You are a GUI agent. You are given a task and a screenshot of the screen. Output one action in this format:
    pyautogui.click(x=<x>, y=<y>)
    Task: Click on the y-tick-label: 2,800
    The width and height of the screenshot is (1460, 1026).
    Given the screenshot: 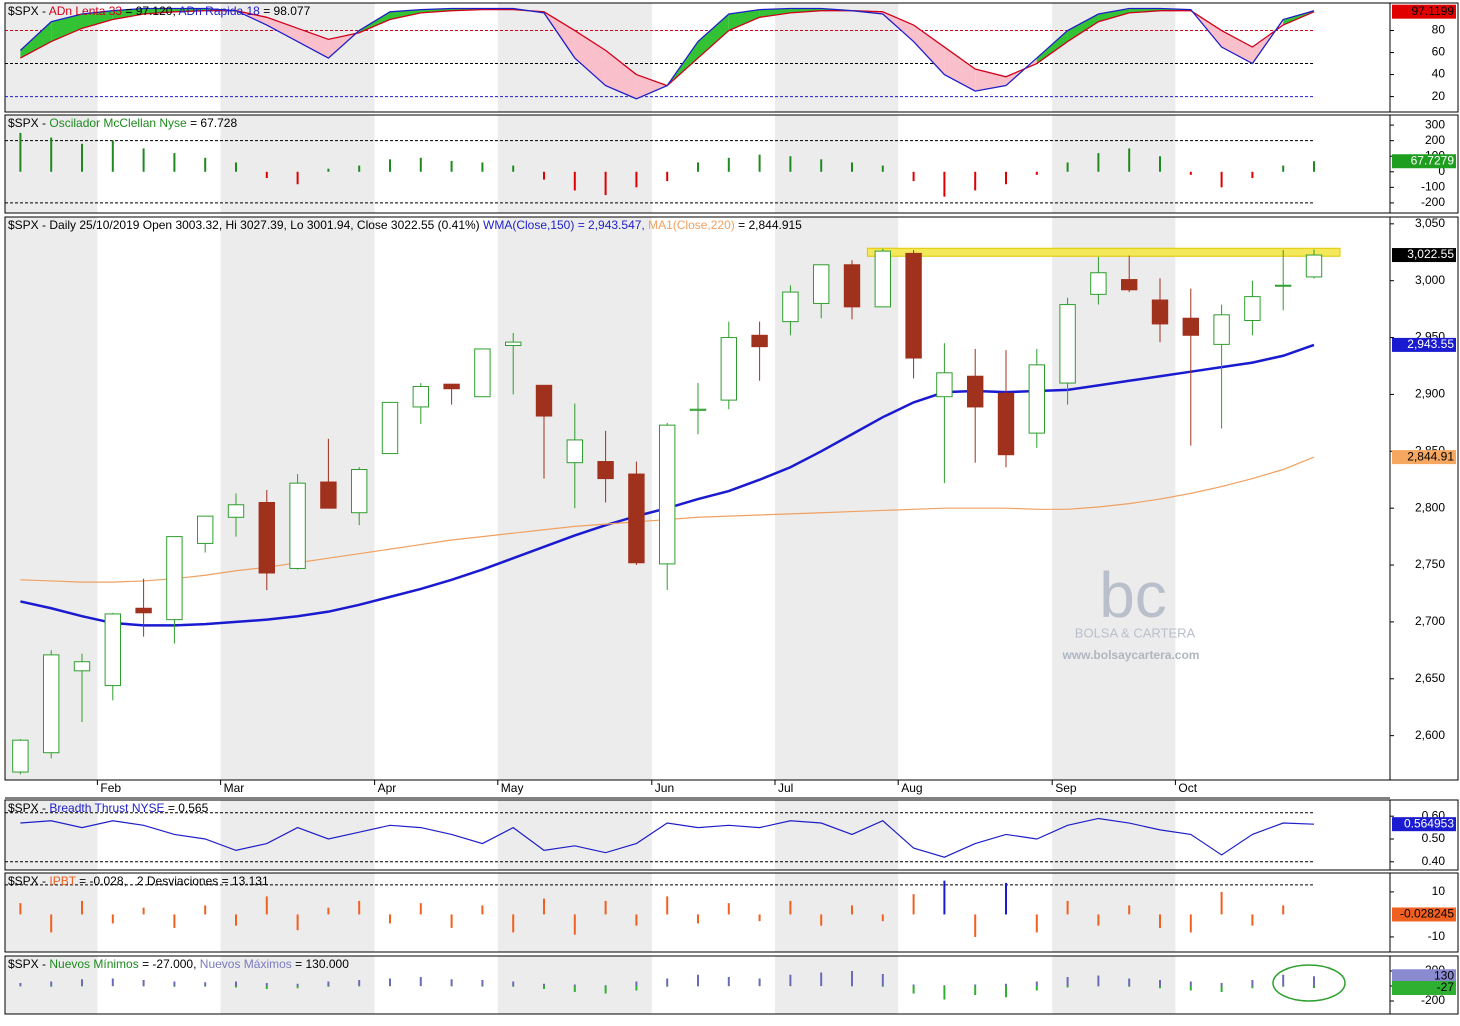 What is the action you would take?
    pyautogui.click(x=1430, y=507)
    